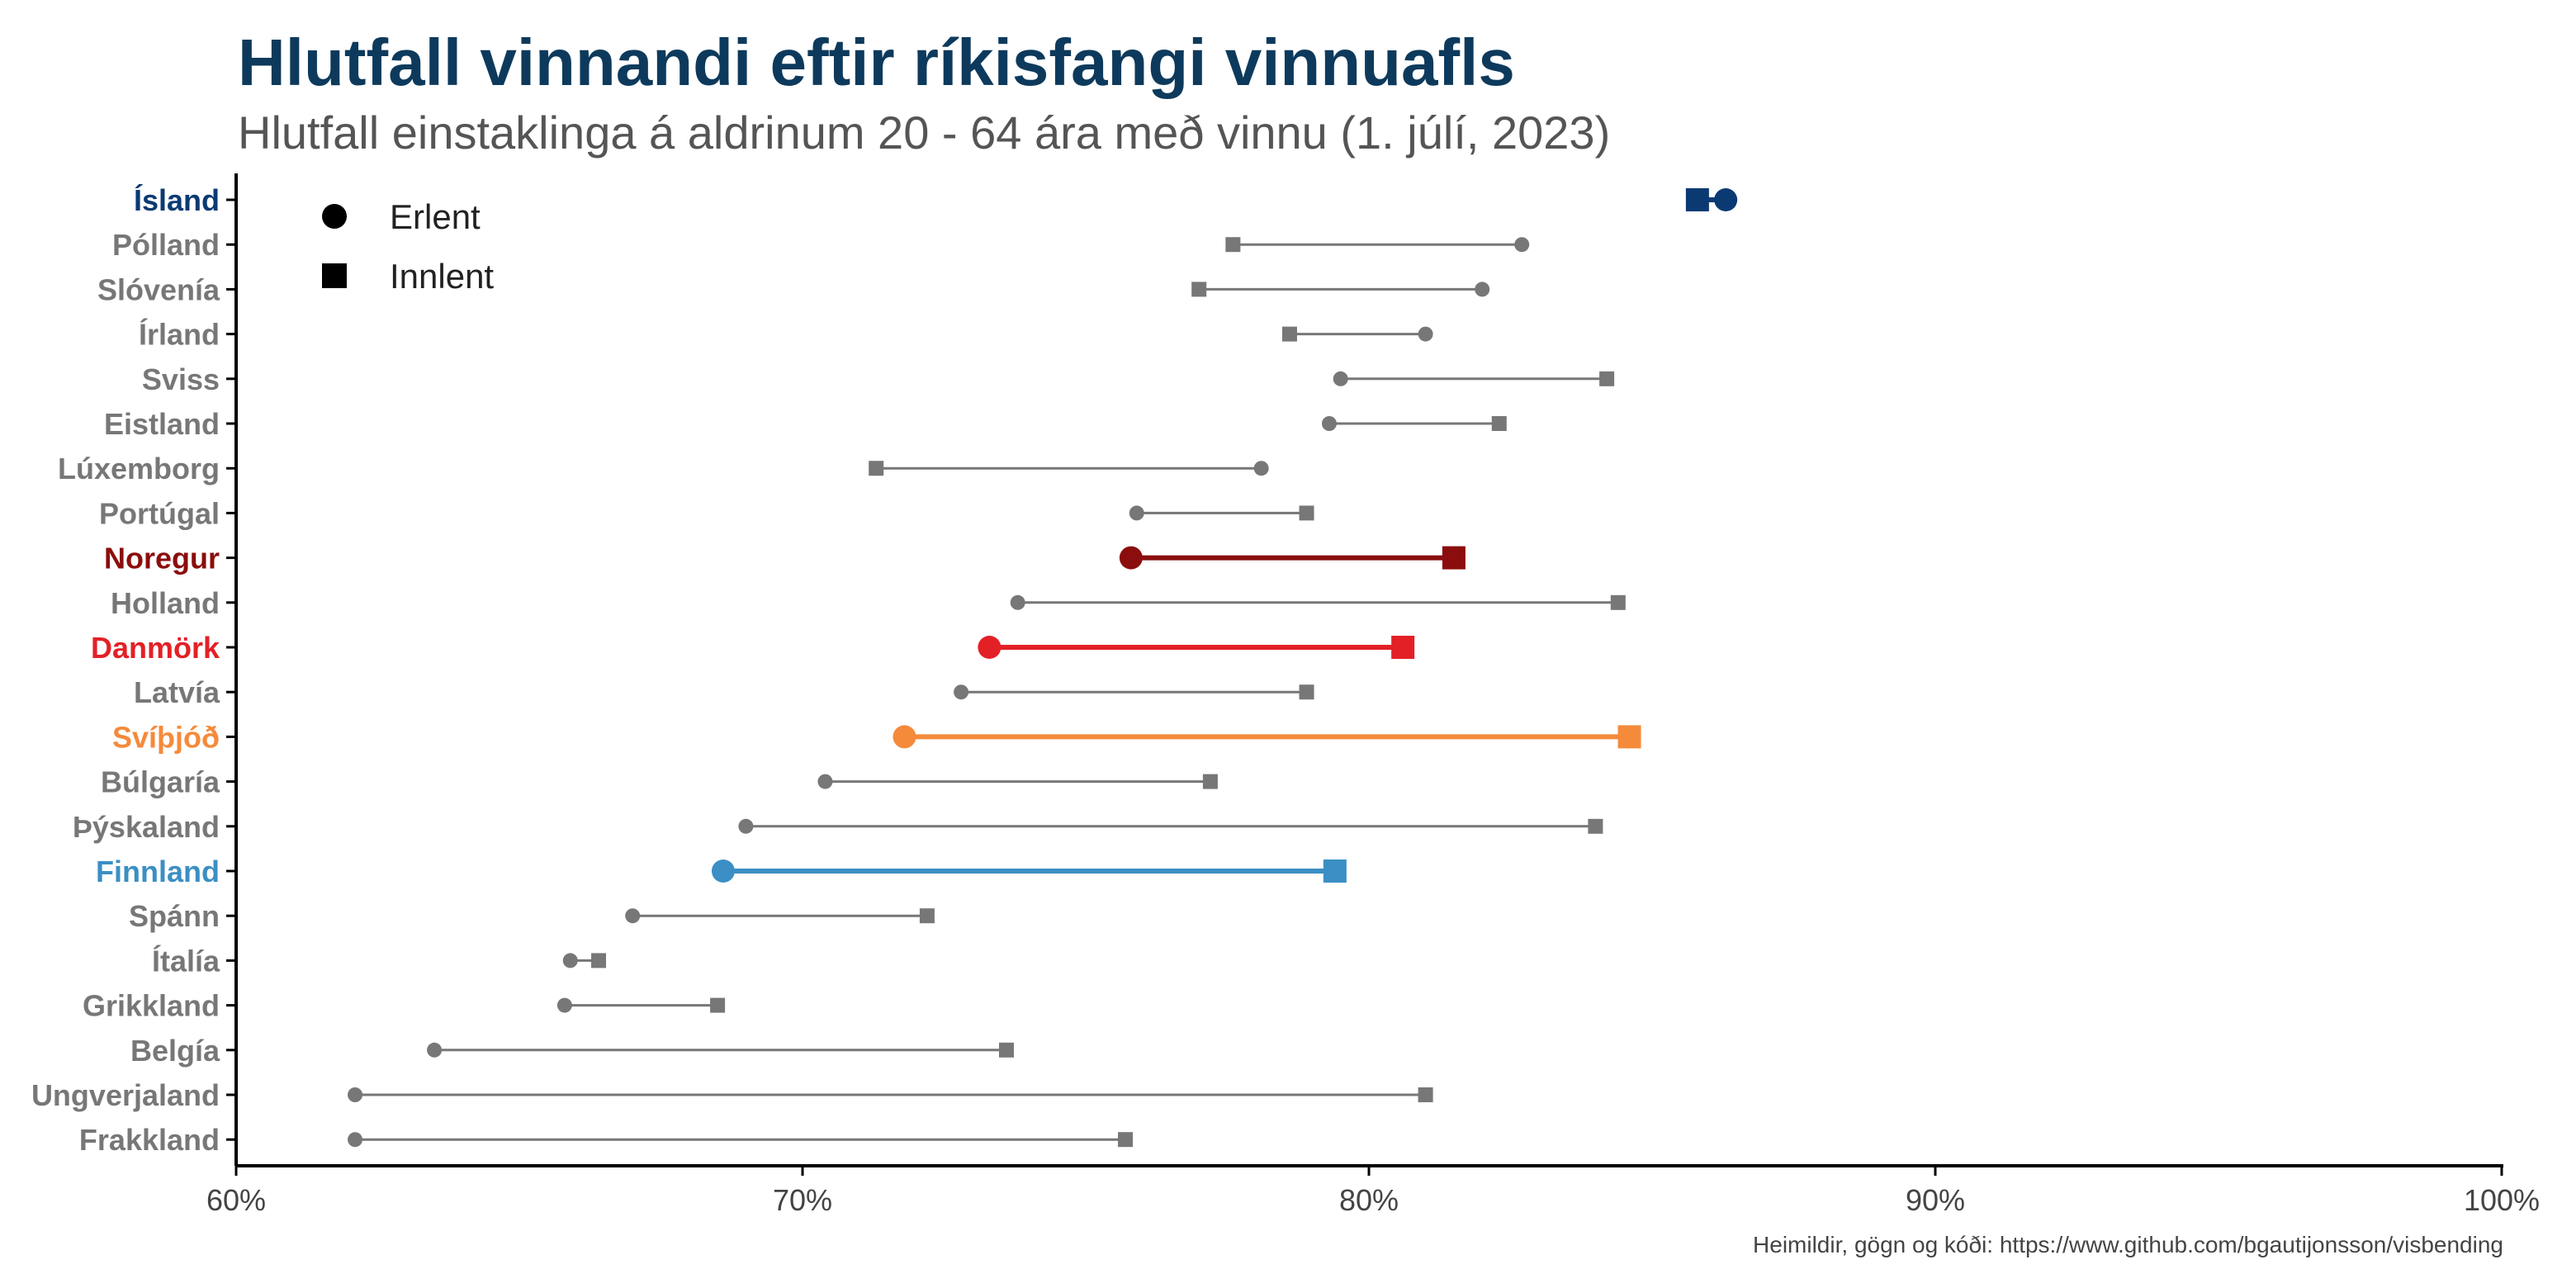  Describe the element at coordinates (435, 216) in the screenshot. I see `legend-label: Erlent` at that location.